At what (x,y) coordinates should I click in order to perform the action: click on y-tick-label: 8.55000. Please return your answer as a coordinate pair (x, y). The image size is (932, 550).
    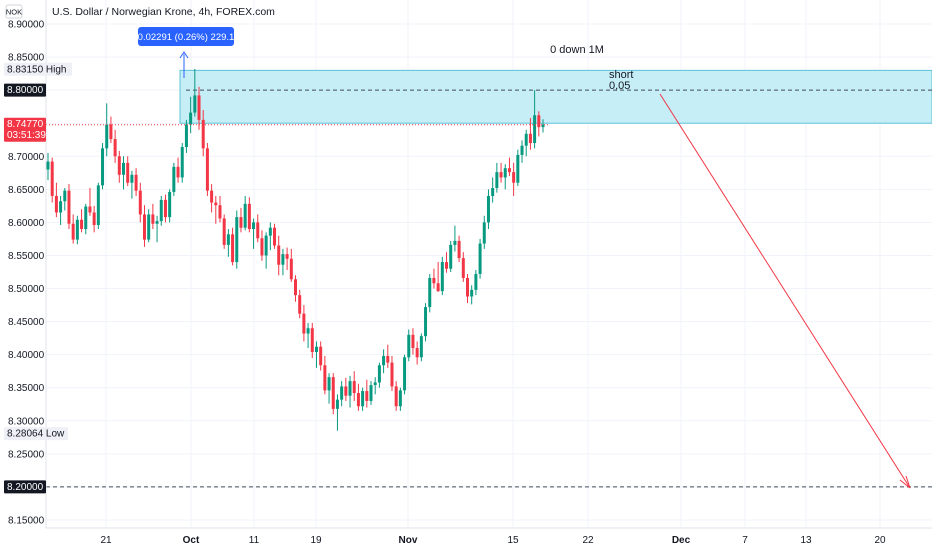
    Looking at the image, I should click on (26, 256).